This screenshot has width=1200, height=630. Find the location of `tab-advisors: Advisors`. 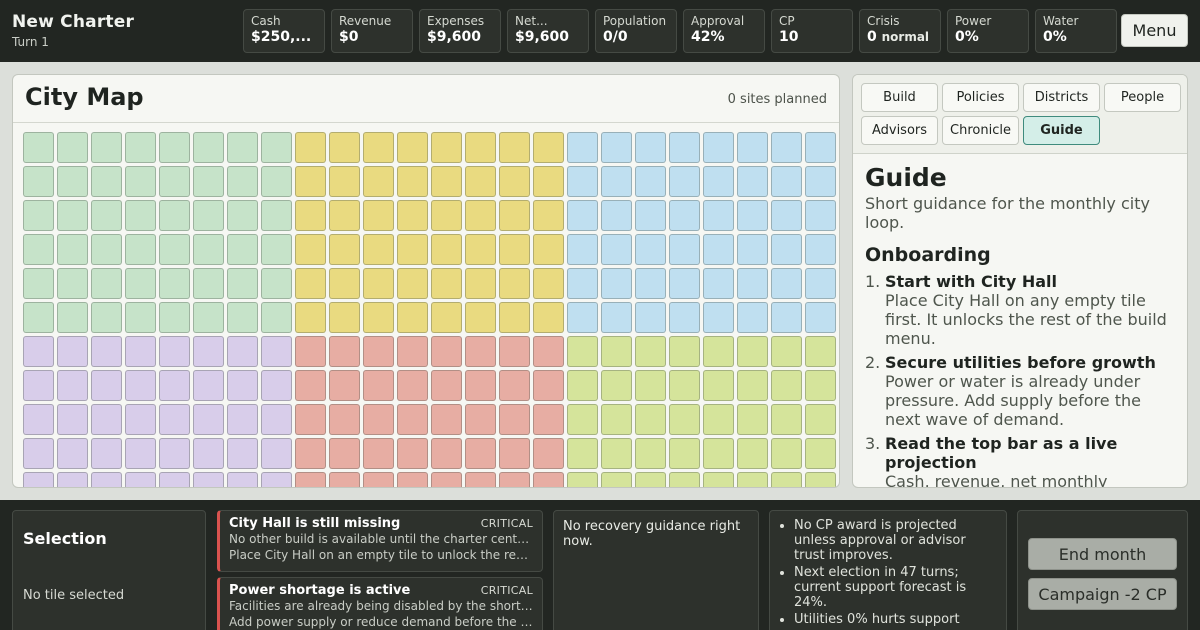

tab-advisors: Advisors is located at coordinates (899, 130).